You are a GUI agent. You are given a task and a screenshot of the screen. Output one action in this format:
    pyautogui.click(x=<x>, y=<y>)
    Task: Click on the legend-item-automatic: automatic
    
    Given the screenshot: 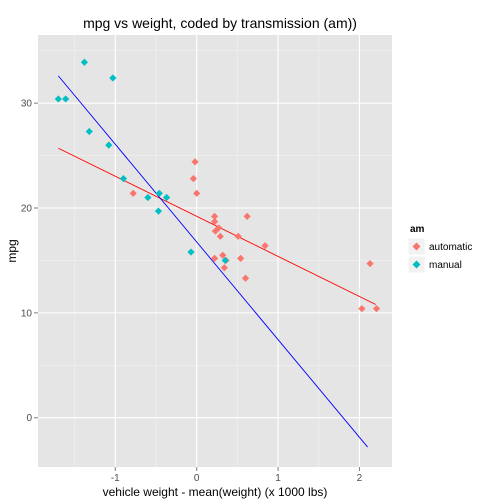 What is the action you would take?
    pyautogui.click(x=439, y=246)
    